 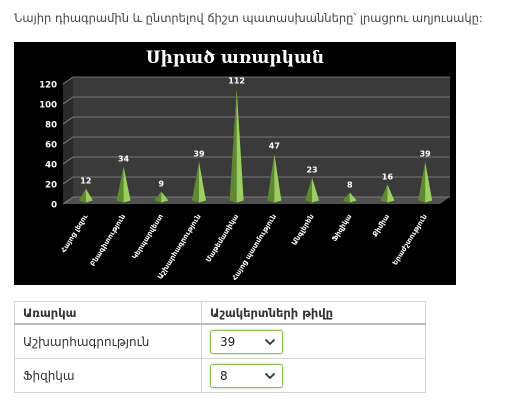 What do you see at coordinates (246, 375) in the screenshot?
I see `answer-select: 8` at bounding box center [246, 375].